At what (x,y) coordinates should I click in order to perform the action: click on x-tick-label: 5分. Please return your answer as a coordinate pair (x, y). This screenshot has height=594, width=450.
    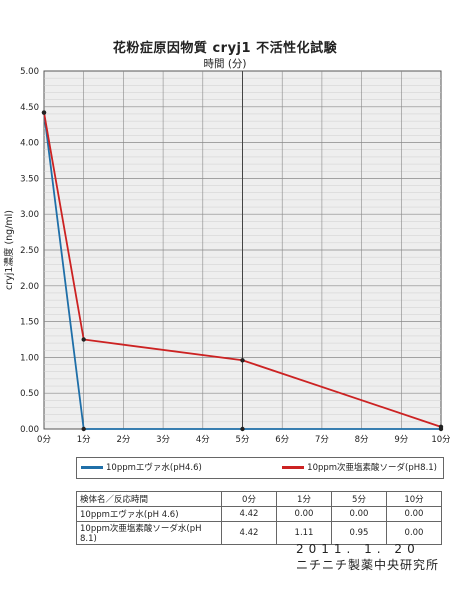
    Looking at the image, I should click on (243, 440).